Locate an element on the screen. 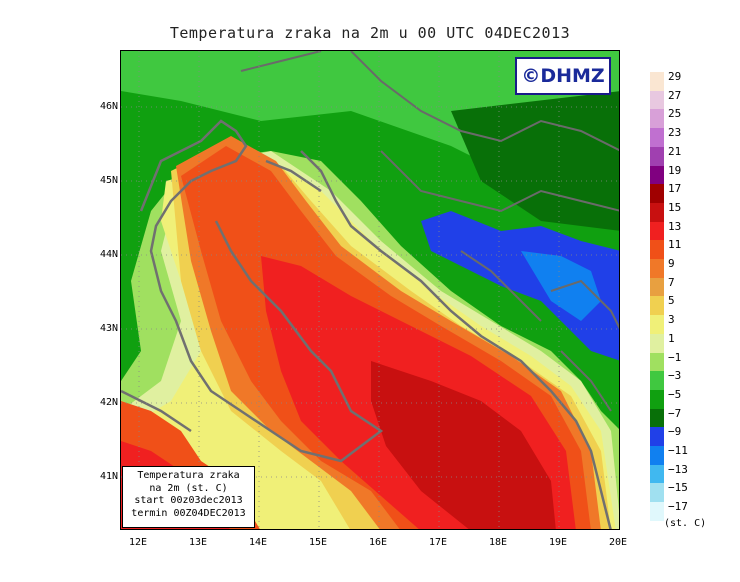 The height and width of the screenshot is (582, 740). info-line-2: na 2m (st. C) is located at coordinates (188, 488).